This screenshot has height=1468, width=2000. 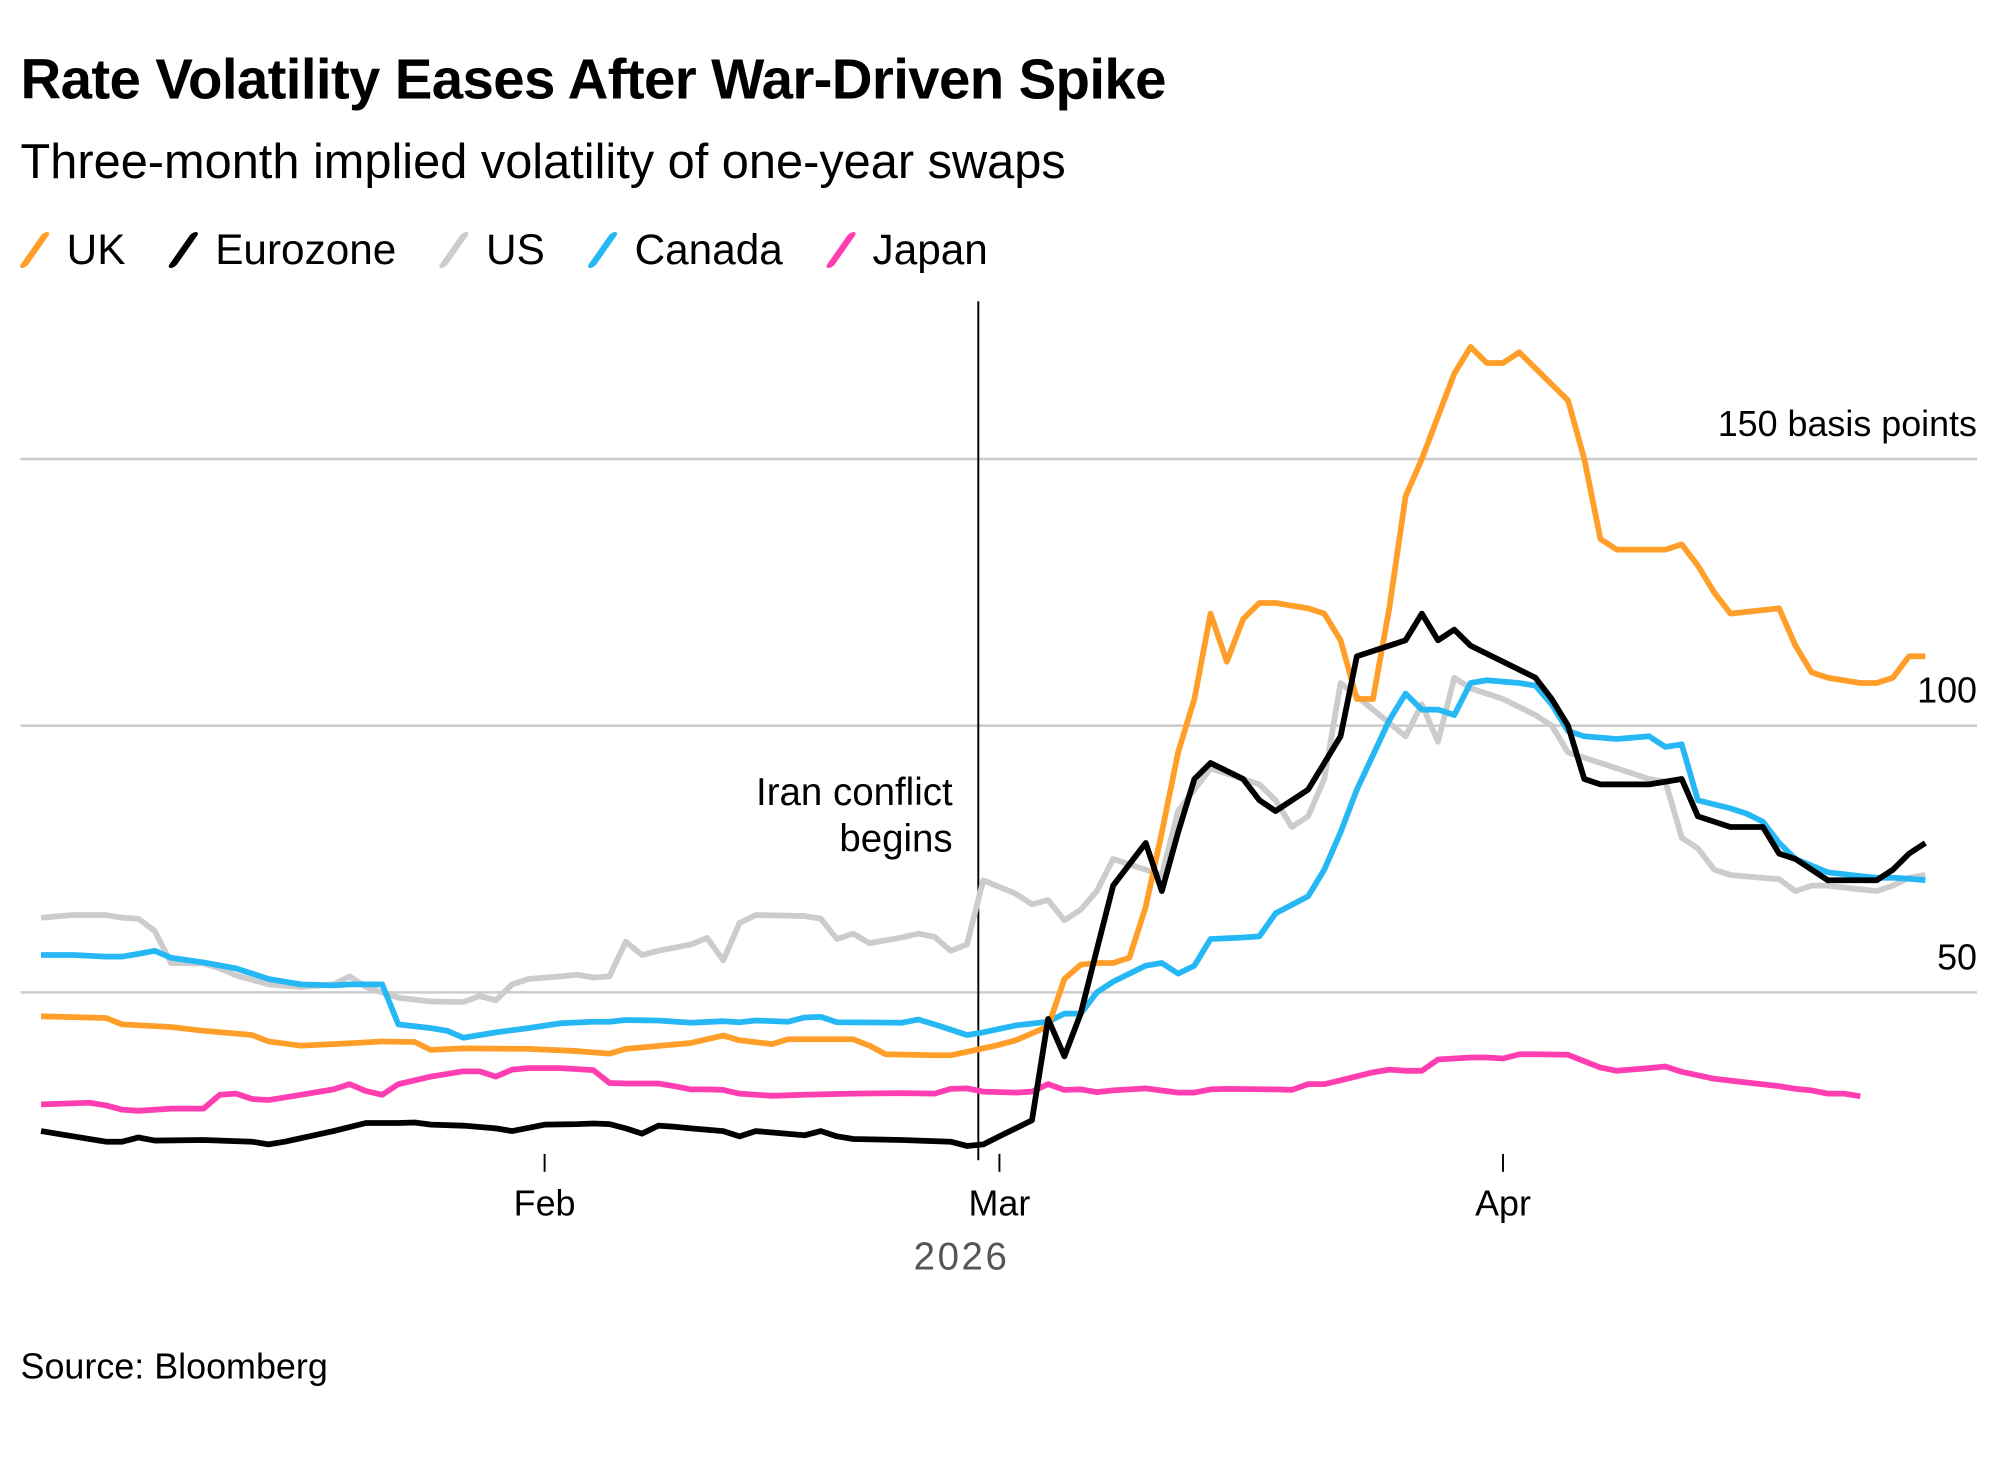 I want to click on legend-label-us: US, so click(x=515, y=249).